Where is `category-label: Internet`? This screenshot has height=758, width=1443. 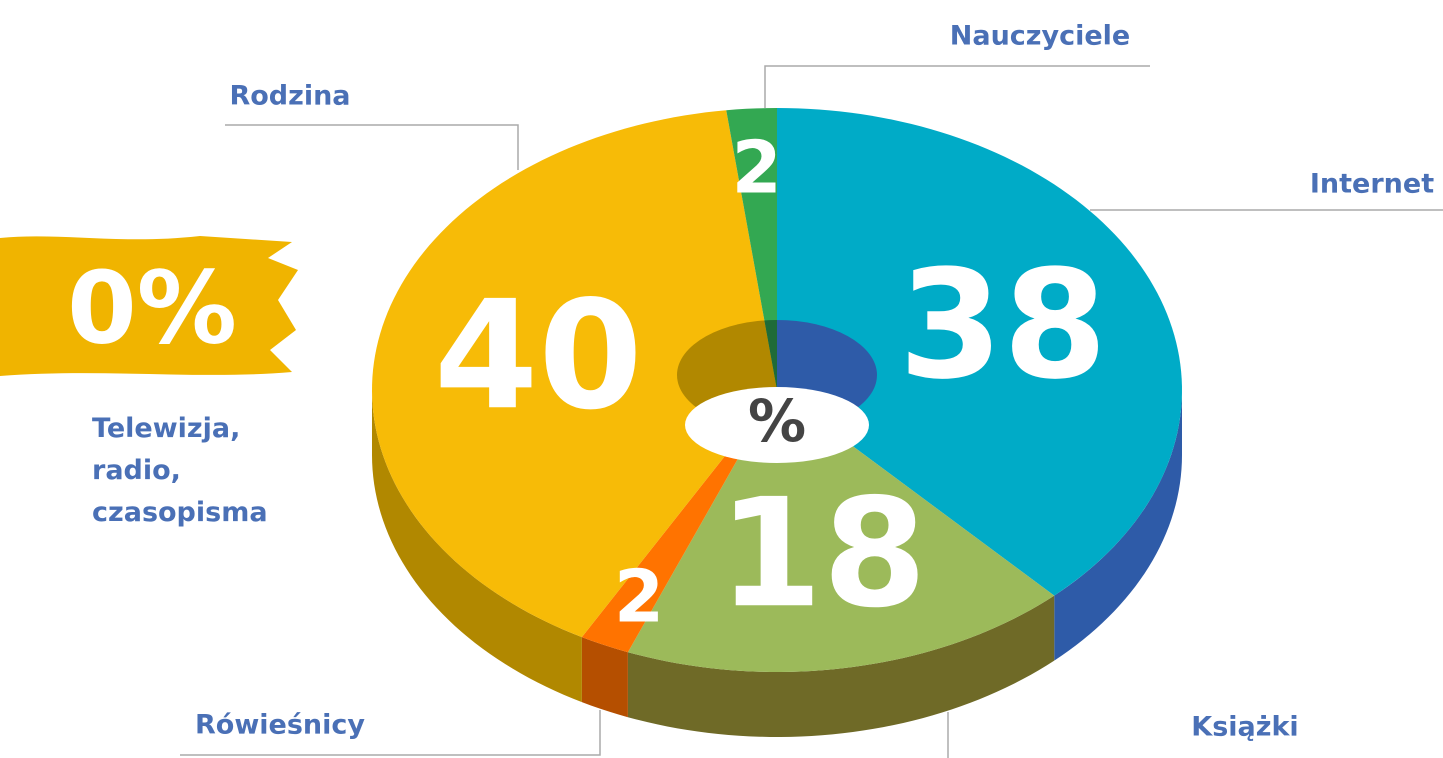 category-label: Internet is located at coordinates (1372, 184).